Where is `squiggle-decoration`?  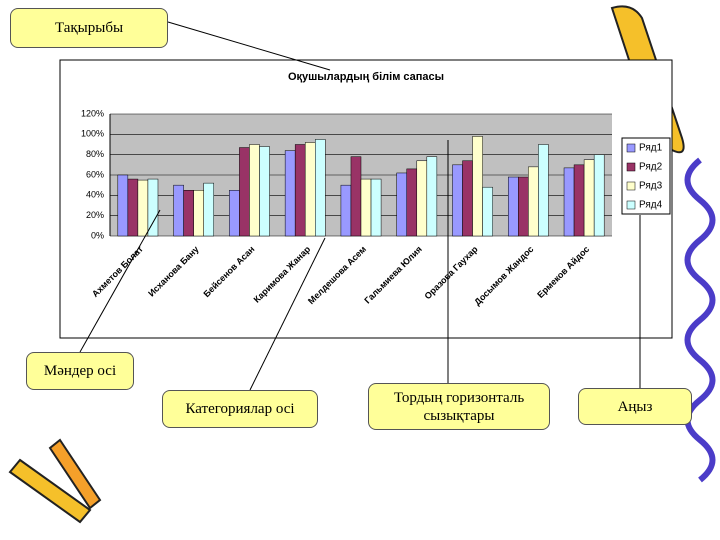
squiggle-decoration is located at coordinates (700, 320).